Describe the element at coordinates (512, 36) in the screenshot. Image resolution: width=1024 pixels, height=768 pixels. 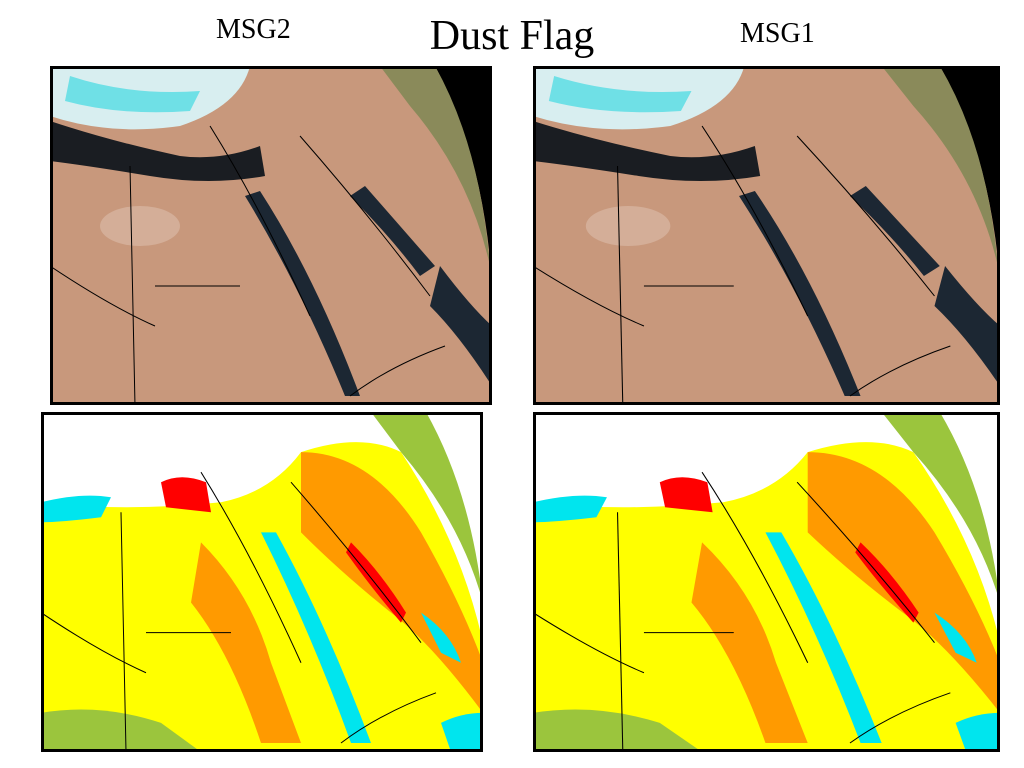
I see `slide-title: Dust Flag` at that location.